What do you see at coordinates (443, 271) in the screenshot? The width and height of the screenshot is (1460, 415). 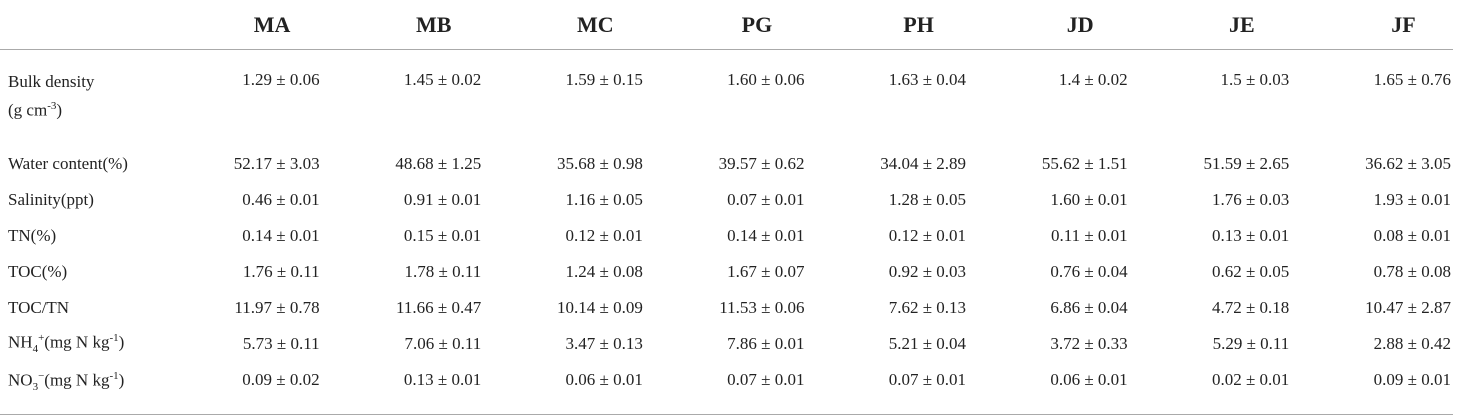 I see `cell: 1.78 ± 0.11` at bounding box center [443, 271].